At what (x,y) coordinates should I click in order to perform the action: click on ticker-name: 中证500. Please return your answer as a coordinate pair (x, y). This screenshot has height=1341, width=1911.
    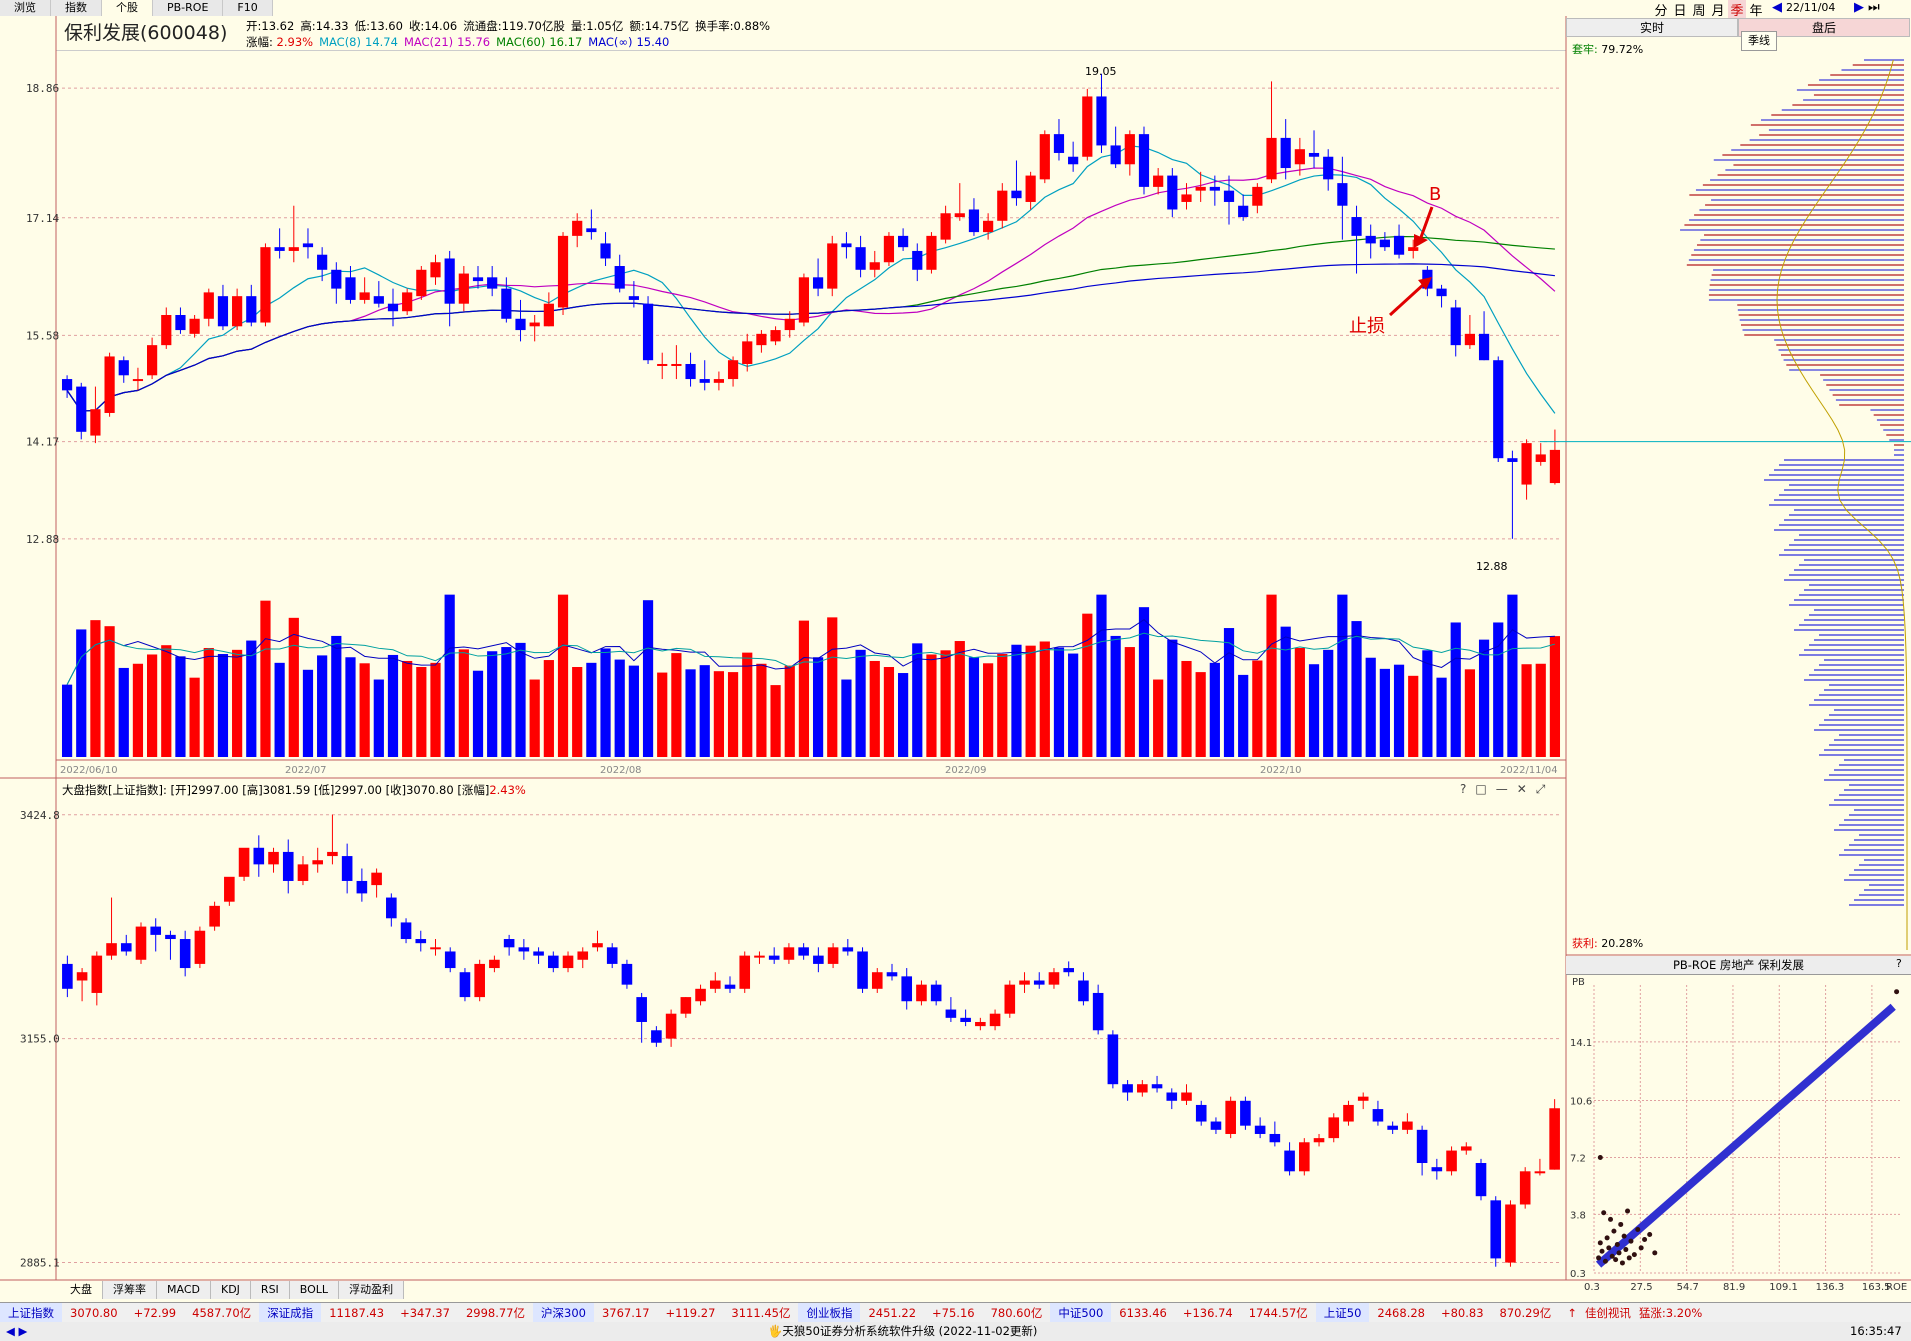
    Looking at the image, I should click on (1081, 1313).